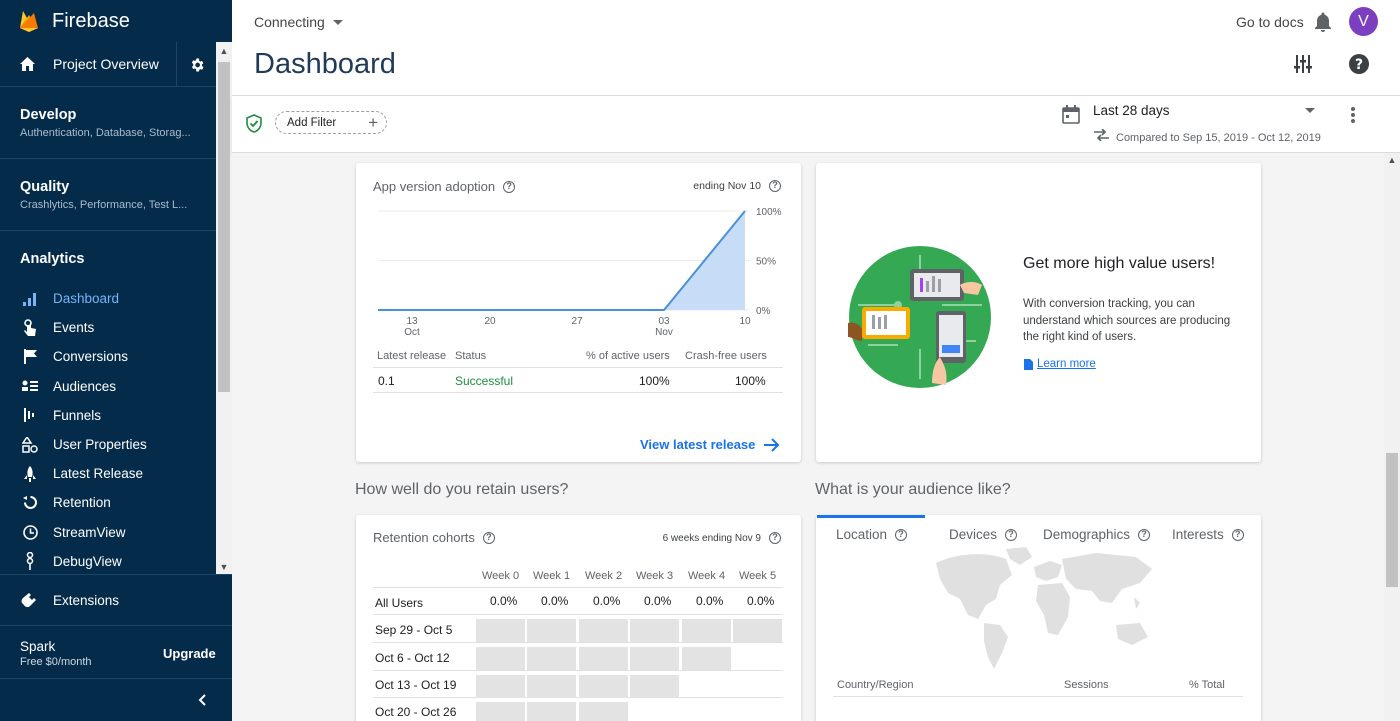  What do you see at coordinates (108, 257) in the screenshot?
I see `analytics-group: Analytics` at bounding box center [108, 257].